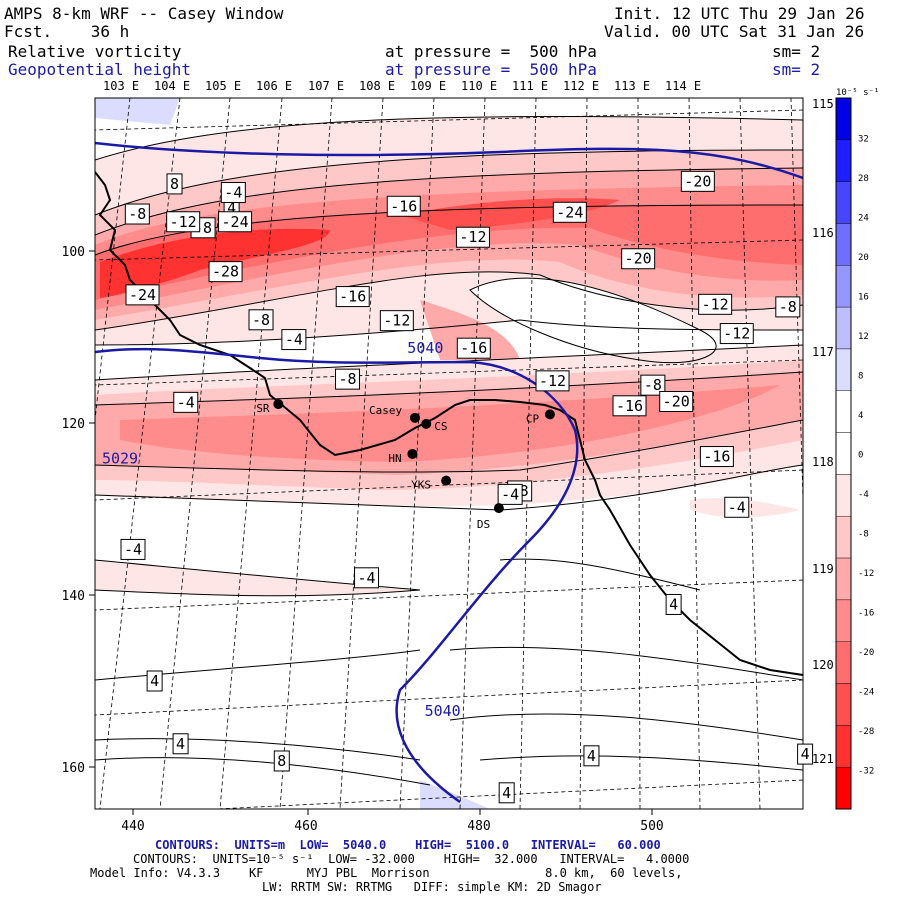 Image resolution: width=900 pixels, height=900 pixels. Describe the element at coordinates (392, 826) in the screenshot. I see `x-tick-labels: 440 460 480 500` at that location.